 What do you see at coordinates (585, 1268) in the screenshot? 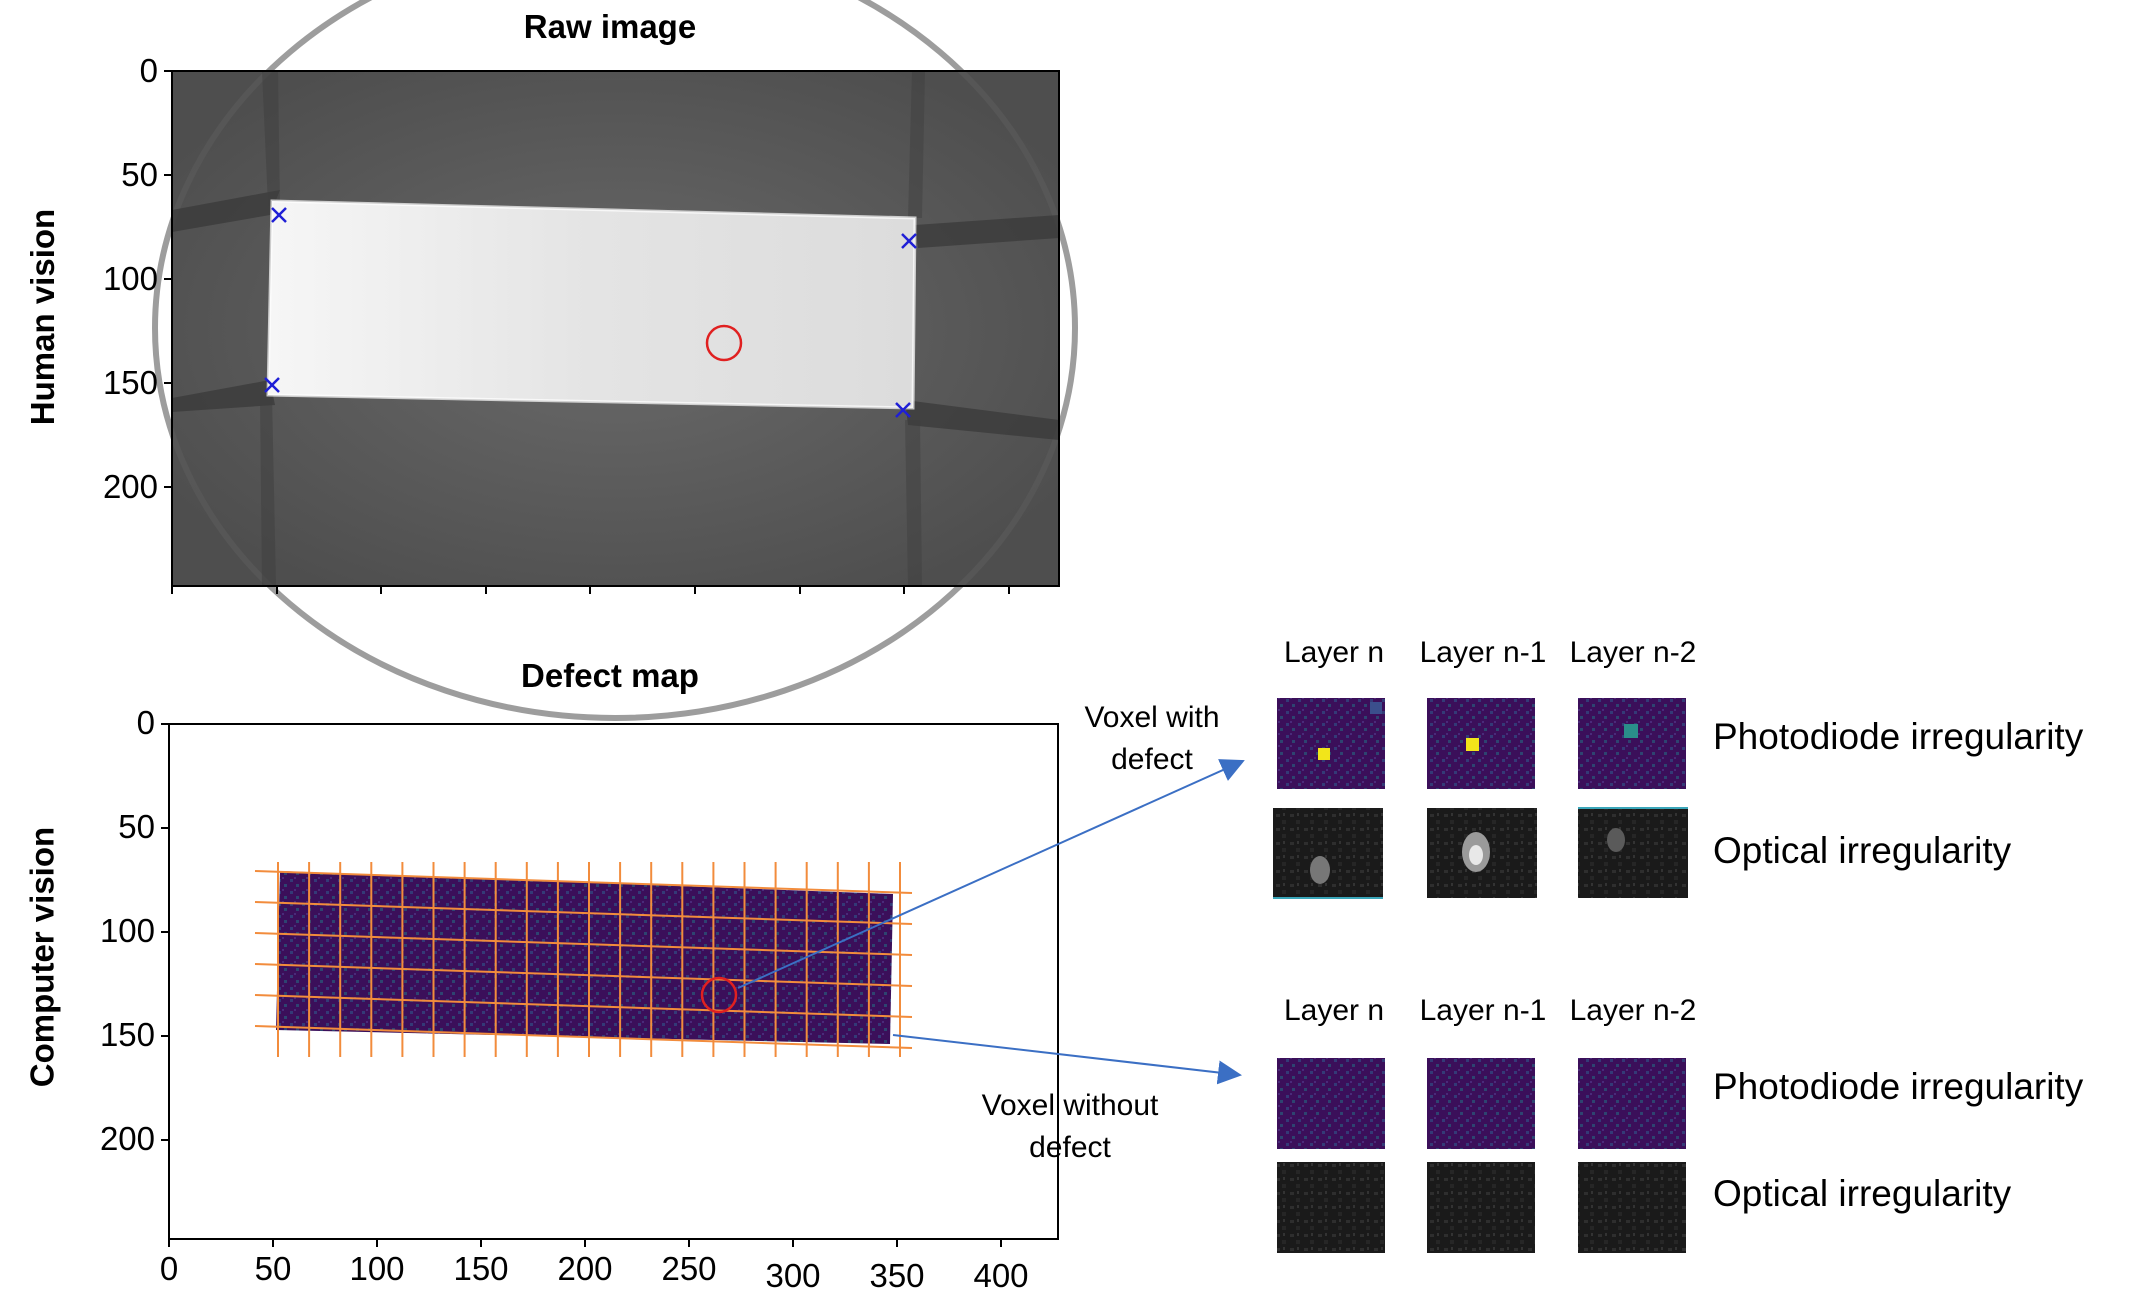
I see `x-tick: 200` at bounding box center [585, 1268].